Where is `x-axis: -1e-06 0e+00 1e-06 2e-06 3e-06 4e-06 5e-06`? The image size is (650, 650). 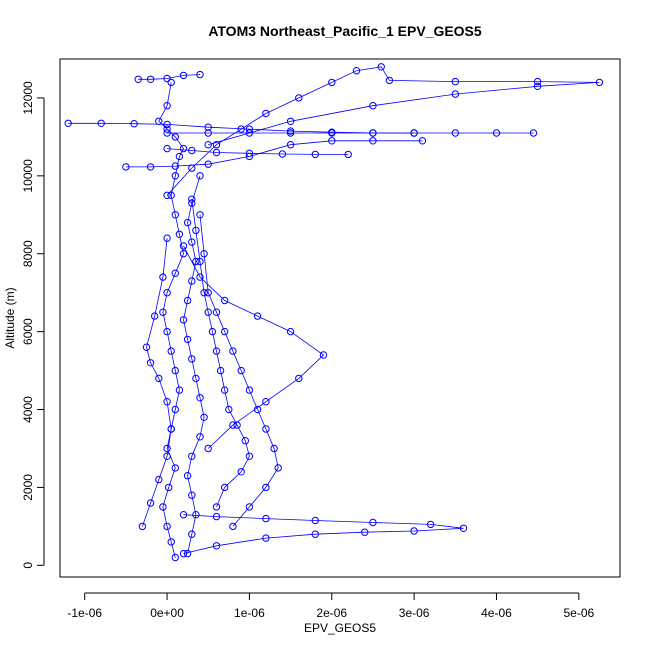
x-axis: -1e-06 0e+00 1e-06 2e-06 3e-06 4e-06 5e-06 is located at coordinates (330, 606).